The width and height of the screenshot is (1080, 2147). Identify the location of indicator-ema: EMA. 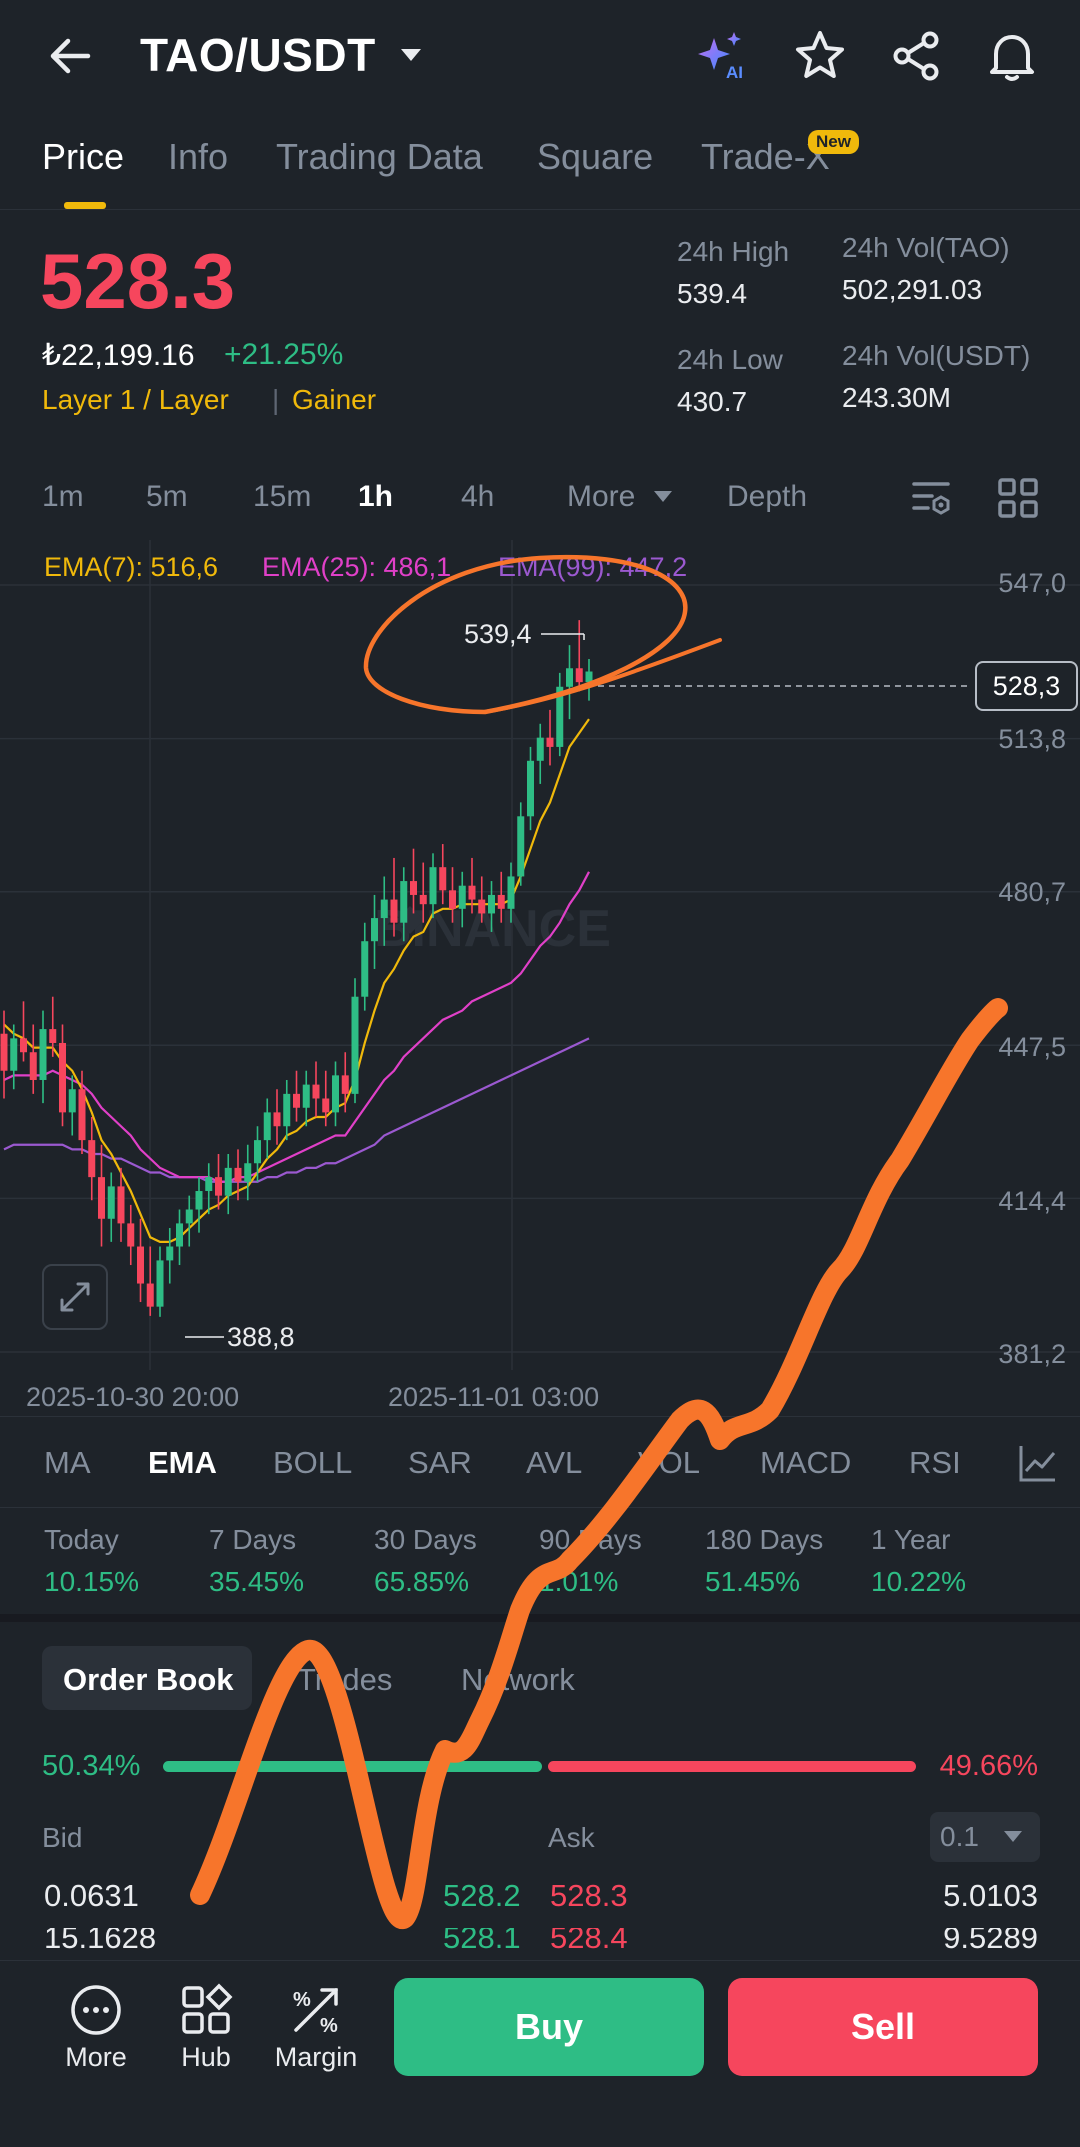
(182, 1462).